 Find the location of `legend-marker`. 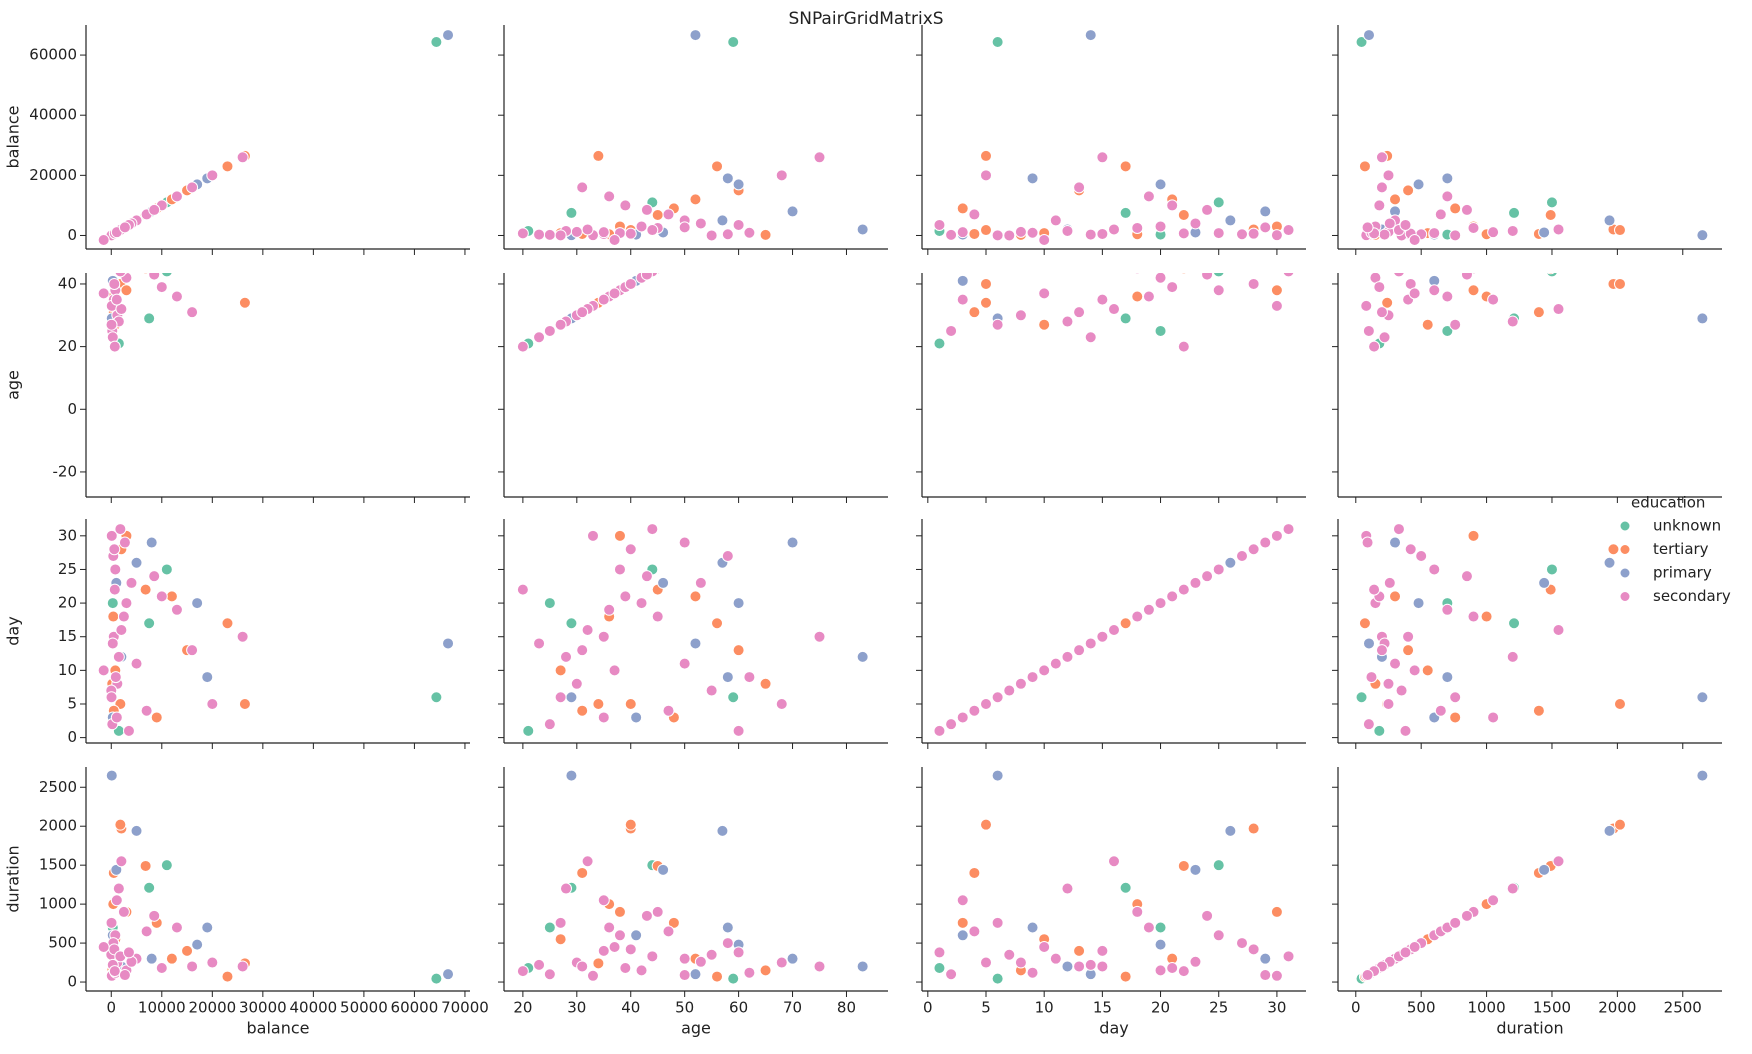

legend-marker is located at coordinates (1625, 573).